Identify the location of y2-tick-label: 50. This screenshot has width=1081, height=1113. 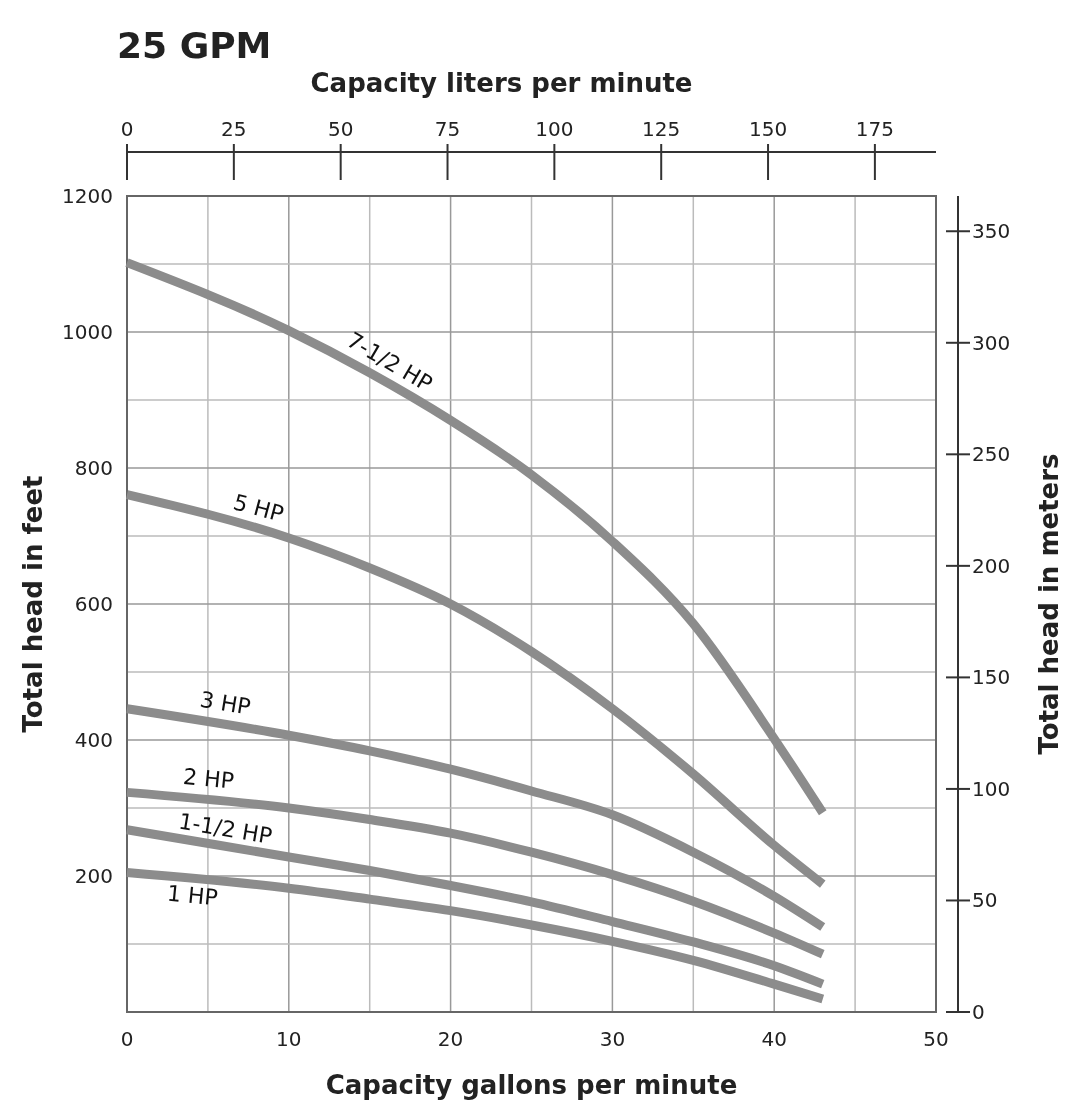
(985, 900).